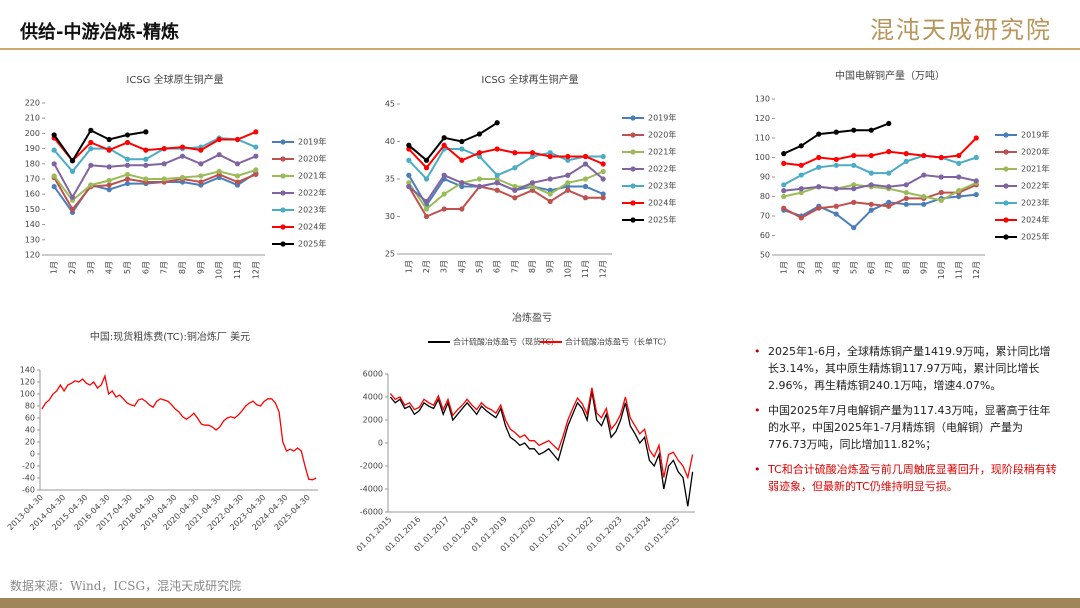 This screenshot has height=608, width=1080. Describe the element at coordinates (662, 220) in the screenshot. I see `legend-label: 2025年` at that location.